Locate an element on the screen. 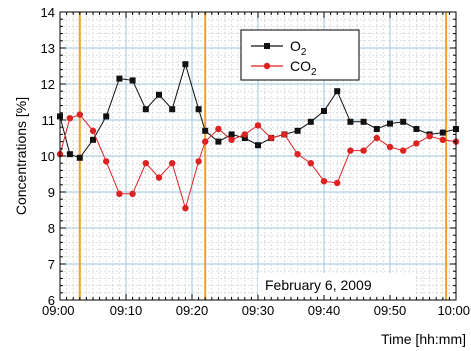  x-axis-title: Time [hh:mm] is located at coordinates (423, 339).